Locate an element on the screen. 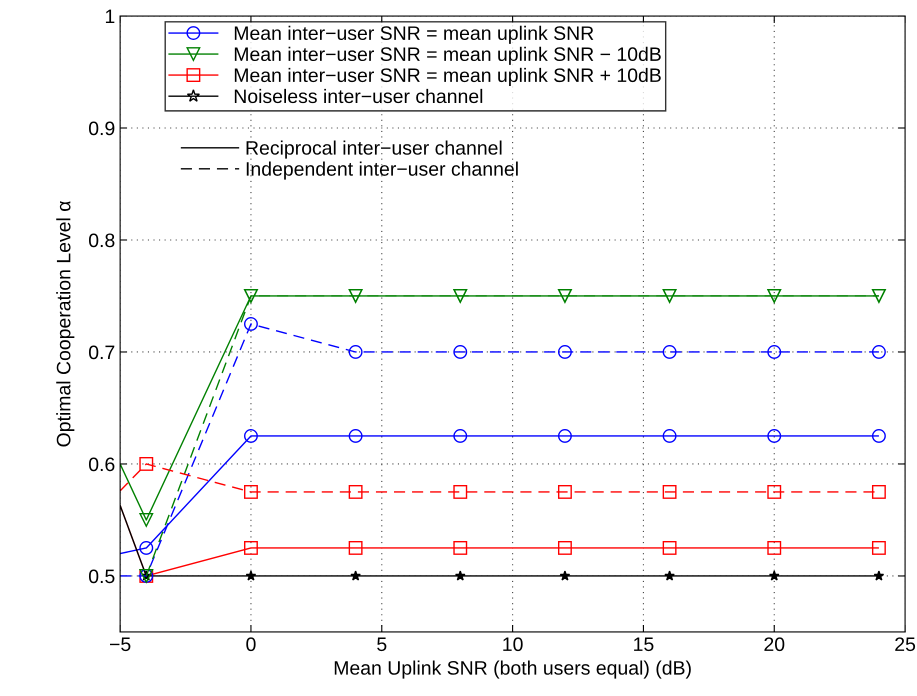 This screenshot has width=917, height=696. annotation: Independent inter−user channel is located at coordinates (382, 171).